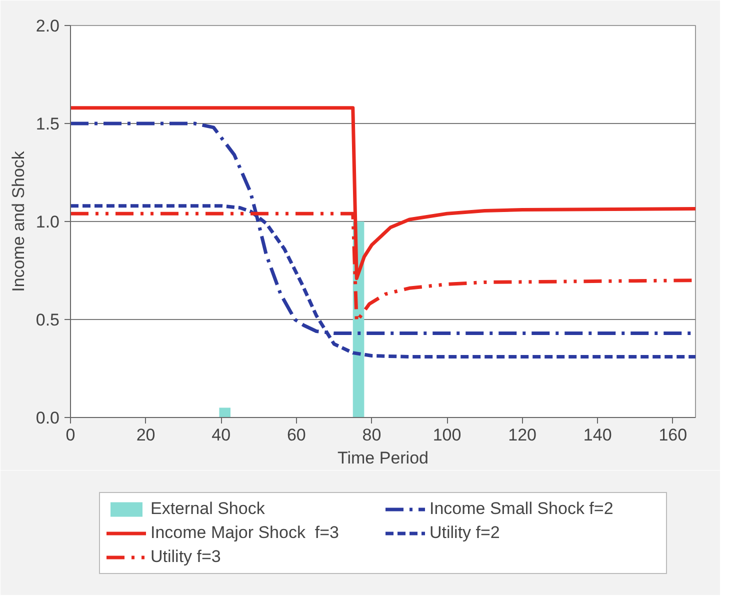 Image resolution: width=729 pixels, height=608 pixels. What do you see at coordinates (673, 435) in the screenshot?
I see `x-tick-label: 160` at bounding box center [673, 435].